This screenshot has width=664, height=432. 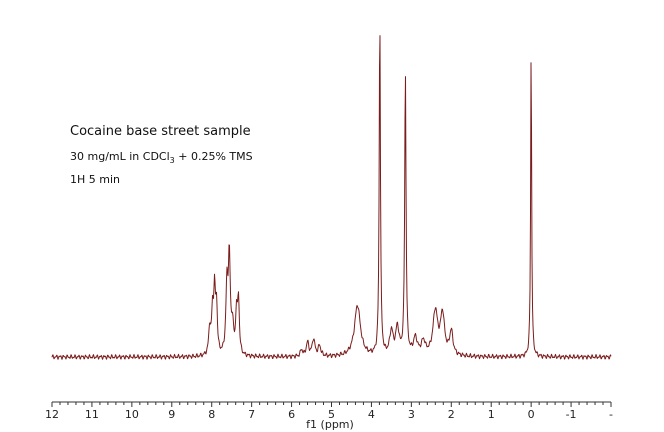 I want to click on concentration-prefix: 30 mg/mL in CDCl, so click(x=120, y=156).